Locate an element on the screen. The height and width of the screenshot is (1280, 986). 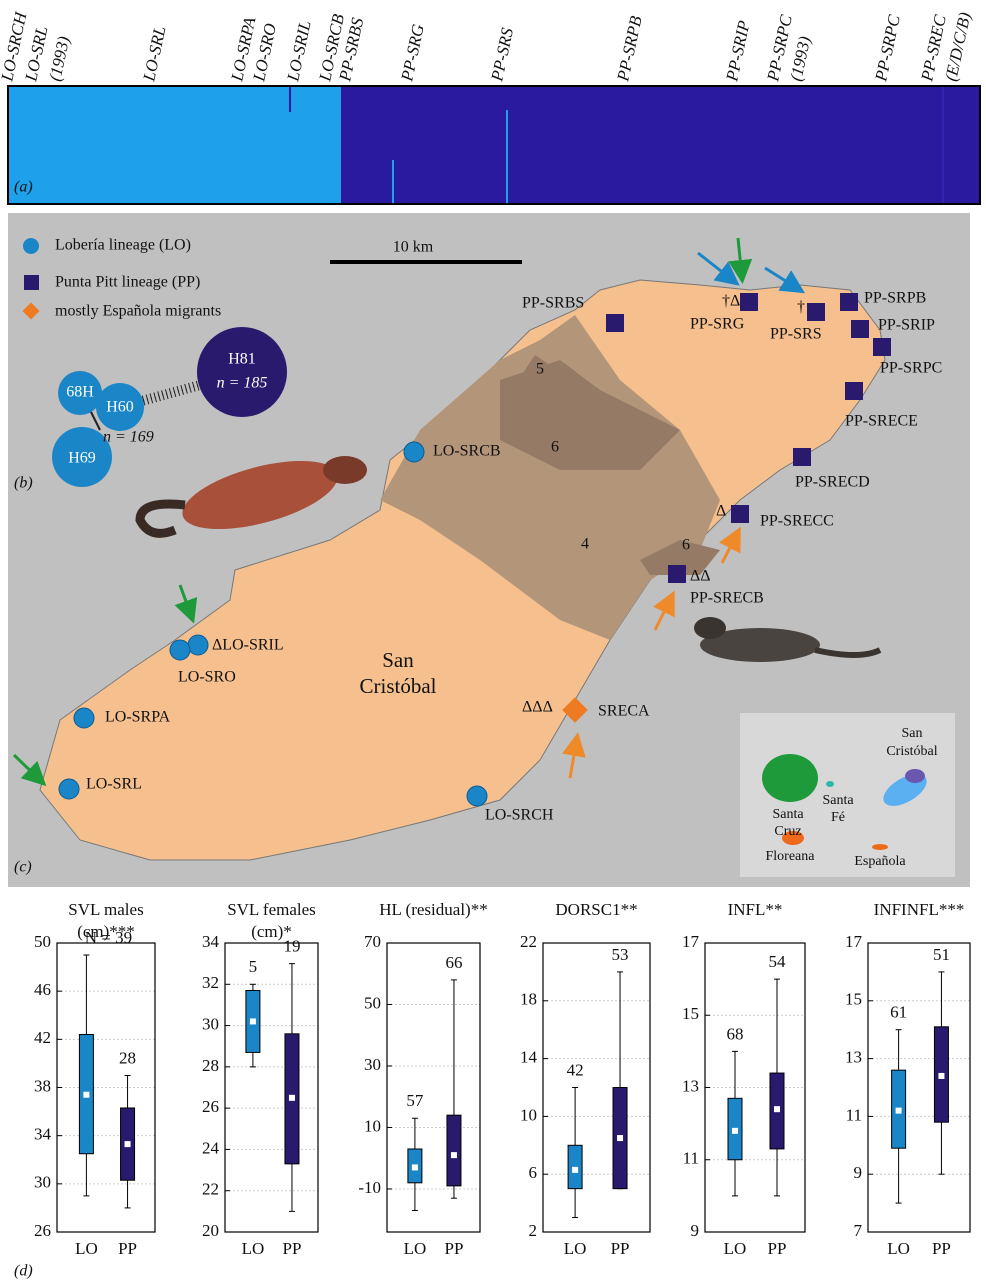
y-tick-label: 46 is located at coordinates (42, 989).